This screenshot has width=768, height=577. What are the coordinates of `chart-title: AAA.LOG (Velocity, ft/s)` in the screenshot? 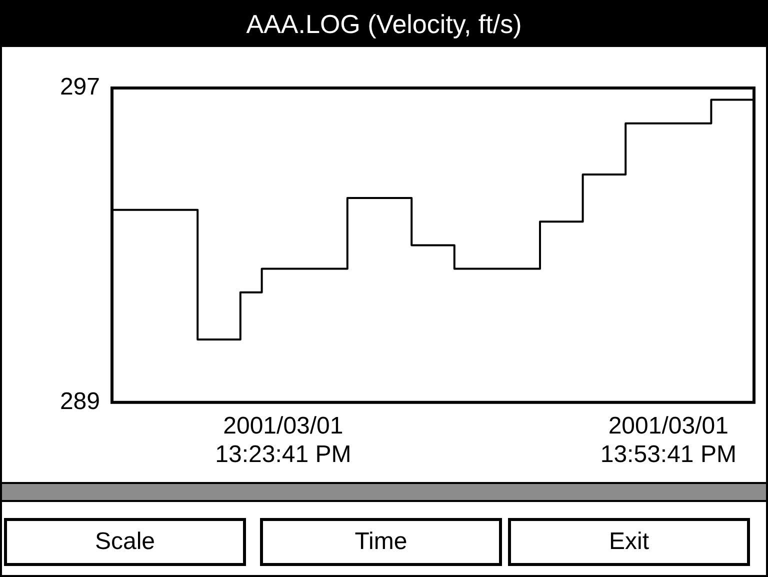 It's located at (384, 24).